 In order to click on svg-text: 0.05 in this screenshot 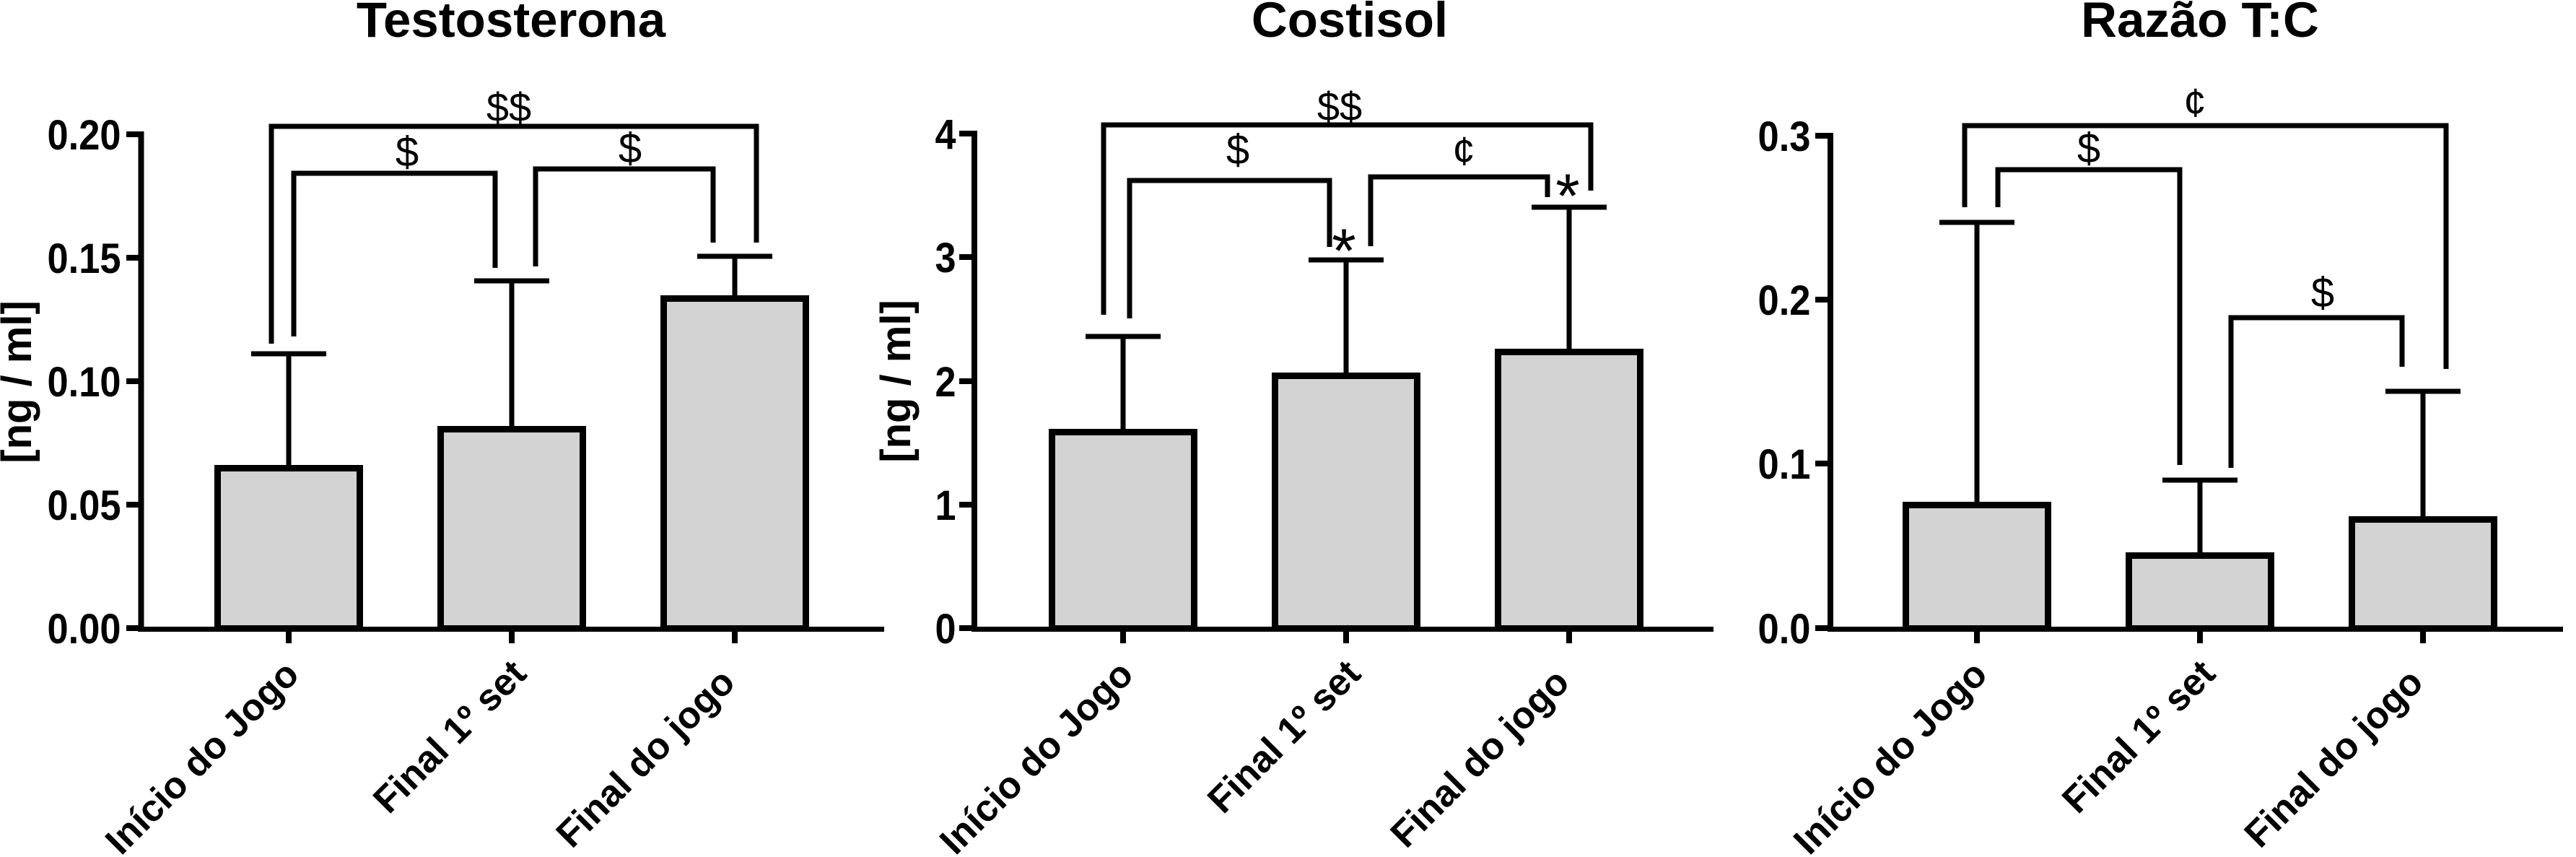, I will do `click(84, 505)`.